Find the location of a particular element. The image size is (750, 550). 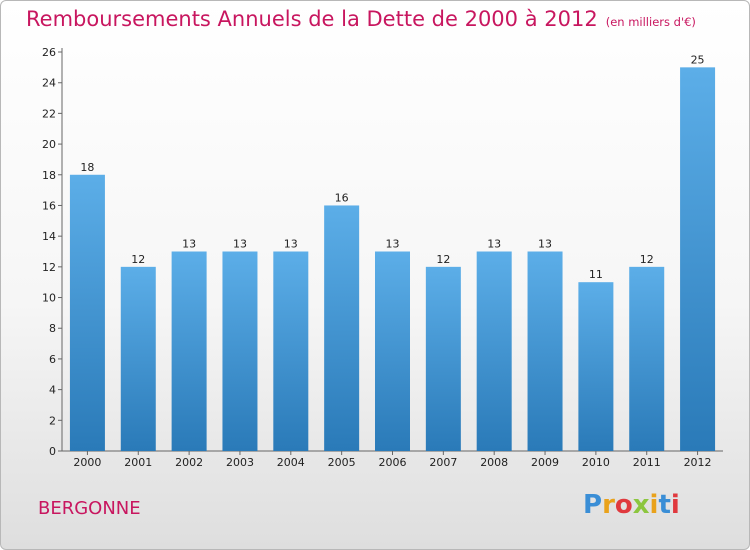

proxiti-logo: Proxiti is located at coordinates (631, 505).